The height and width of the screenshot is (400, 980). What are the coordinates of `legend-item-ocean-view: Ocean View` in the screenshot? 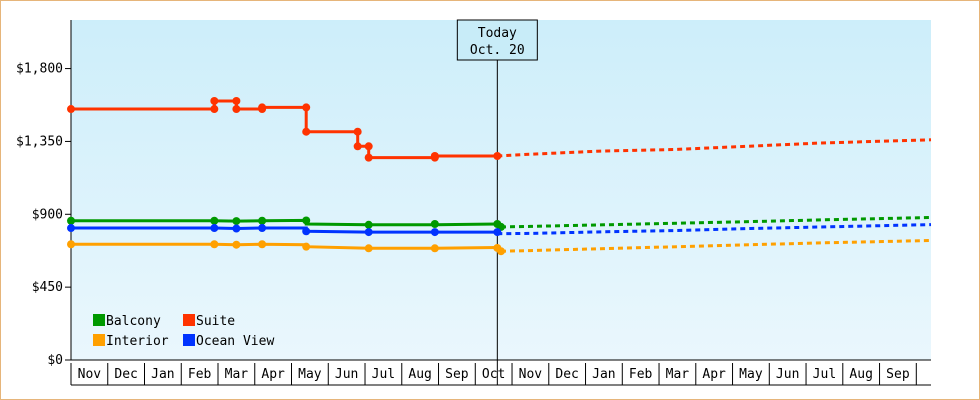 It's located at (228, 341).